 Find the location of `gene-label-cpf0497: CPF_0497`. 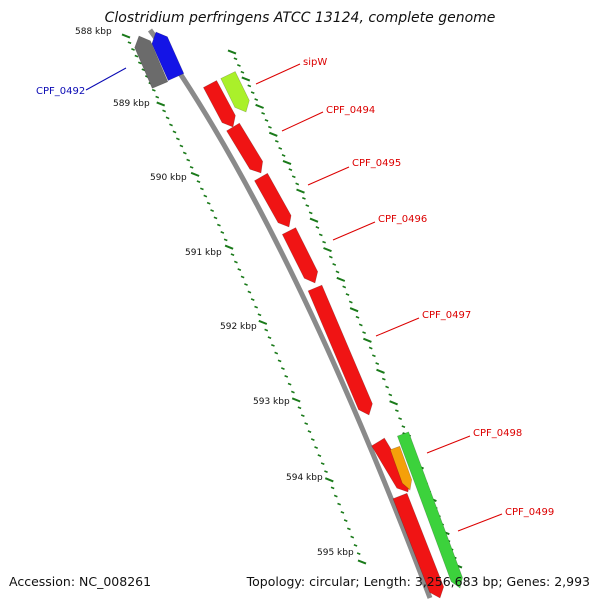

gene-label-cpf0497: CPF_0497 is located at coordinates (446, 315).